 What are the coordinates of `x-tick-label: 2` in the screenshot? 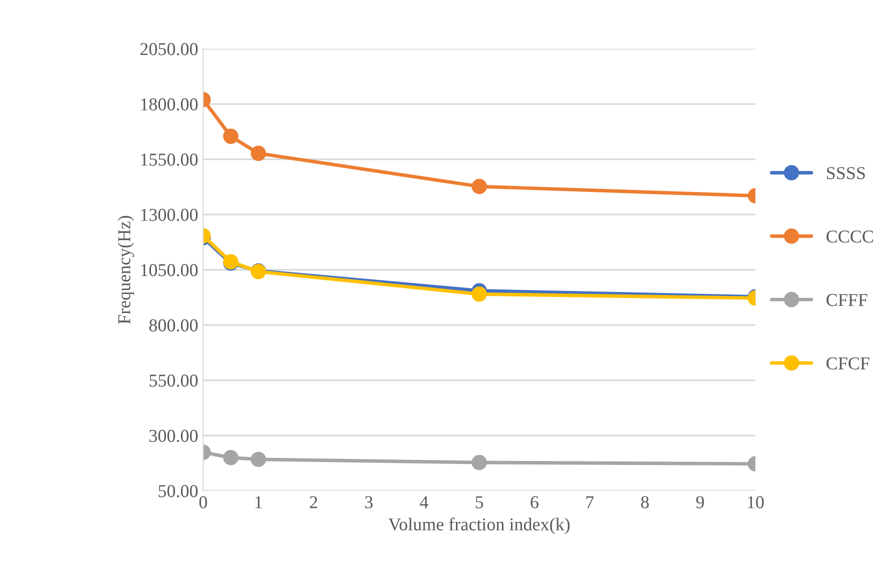 It's located at (314, 502).